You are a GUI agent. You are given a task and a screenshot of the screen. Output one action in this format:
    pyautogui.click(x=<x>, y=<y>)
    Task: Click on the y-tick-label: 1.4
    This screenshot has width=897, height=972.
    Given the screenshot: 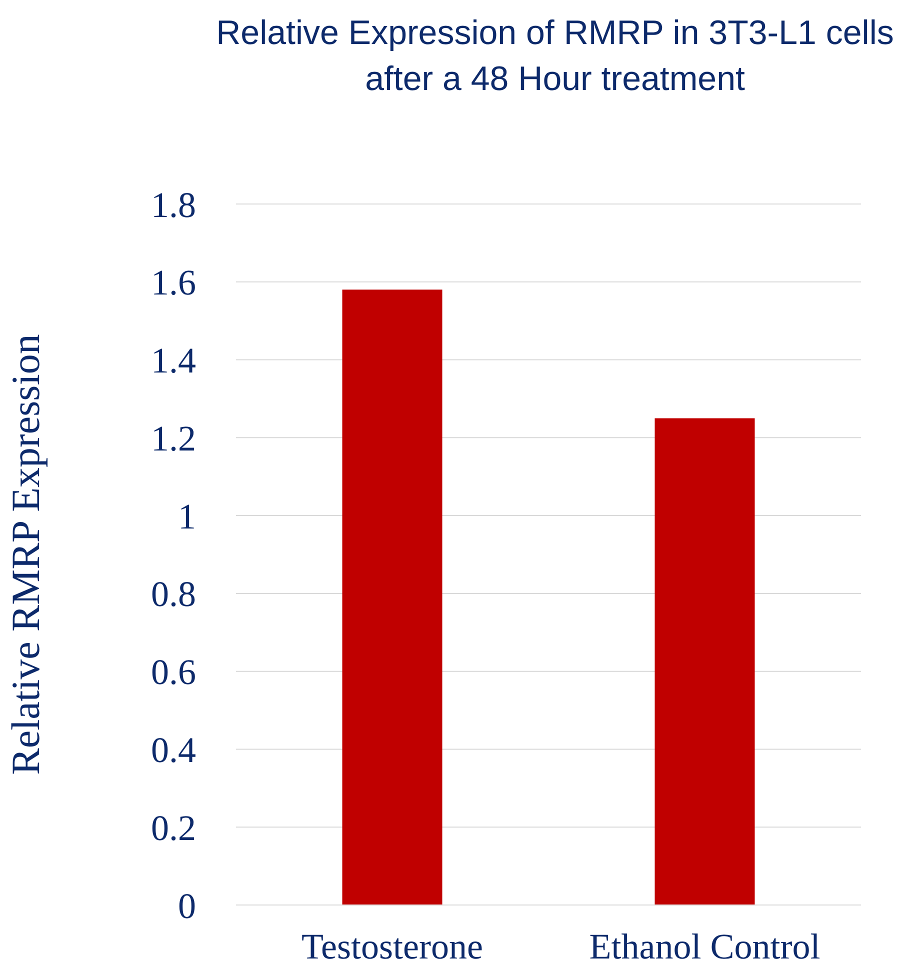 What is the action you would take?
    pyautogui.click(x=173, y=360)
    